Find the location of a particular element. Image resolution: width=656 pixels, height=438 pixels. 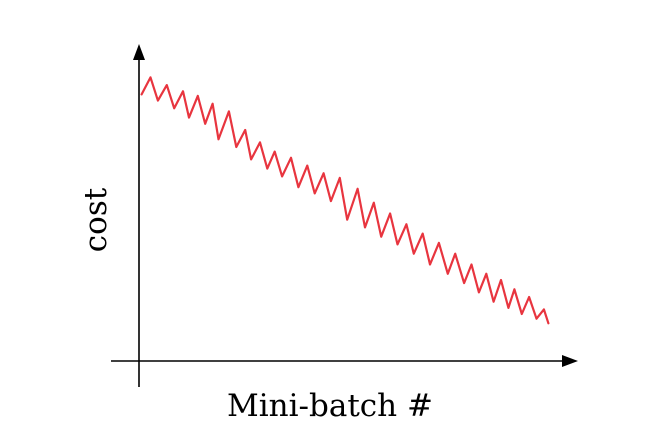

x-axis-label: Mini-batch # is located at coordinates (330, 406).